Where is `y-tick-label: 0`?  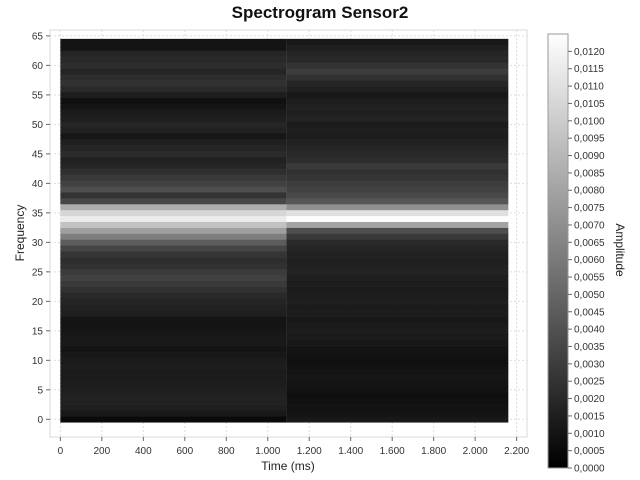
y-tick-label: 0 is located at coordinates (40, 420).